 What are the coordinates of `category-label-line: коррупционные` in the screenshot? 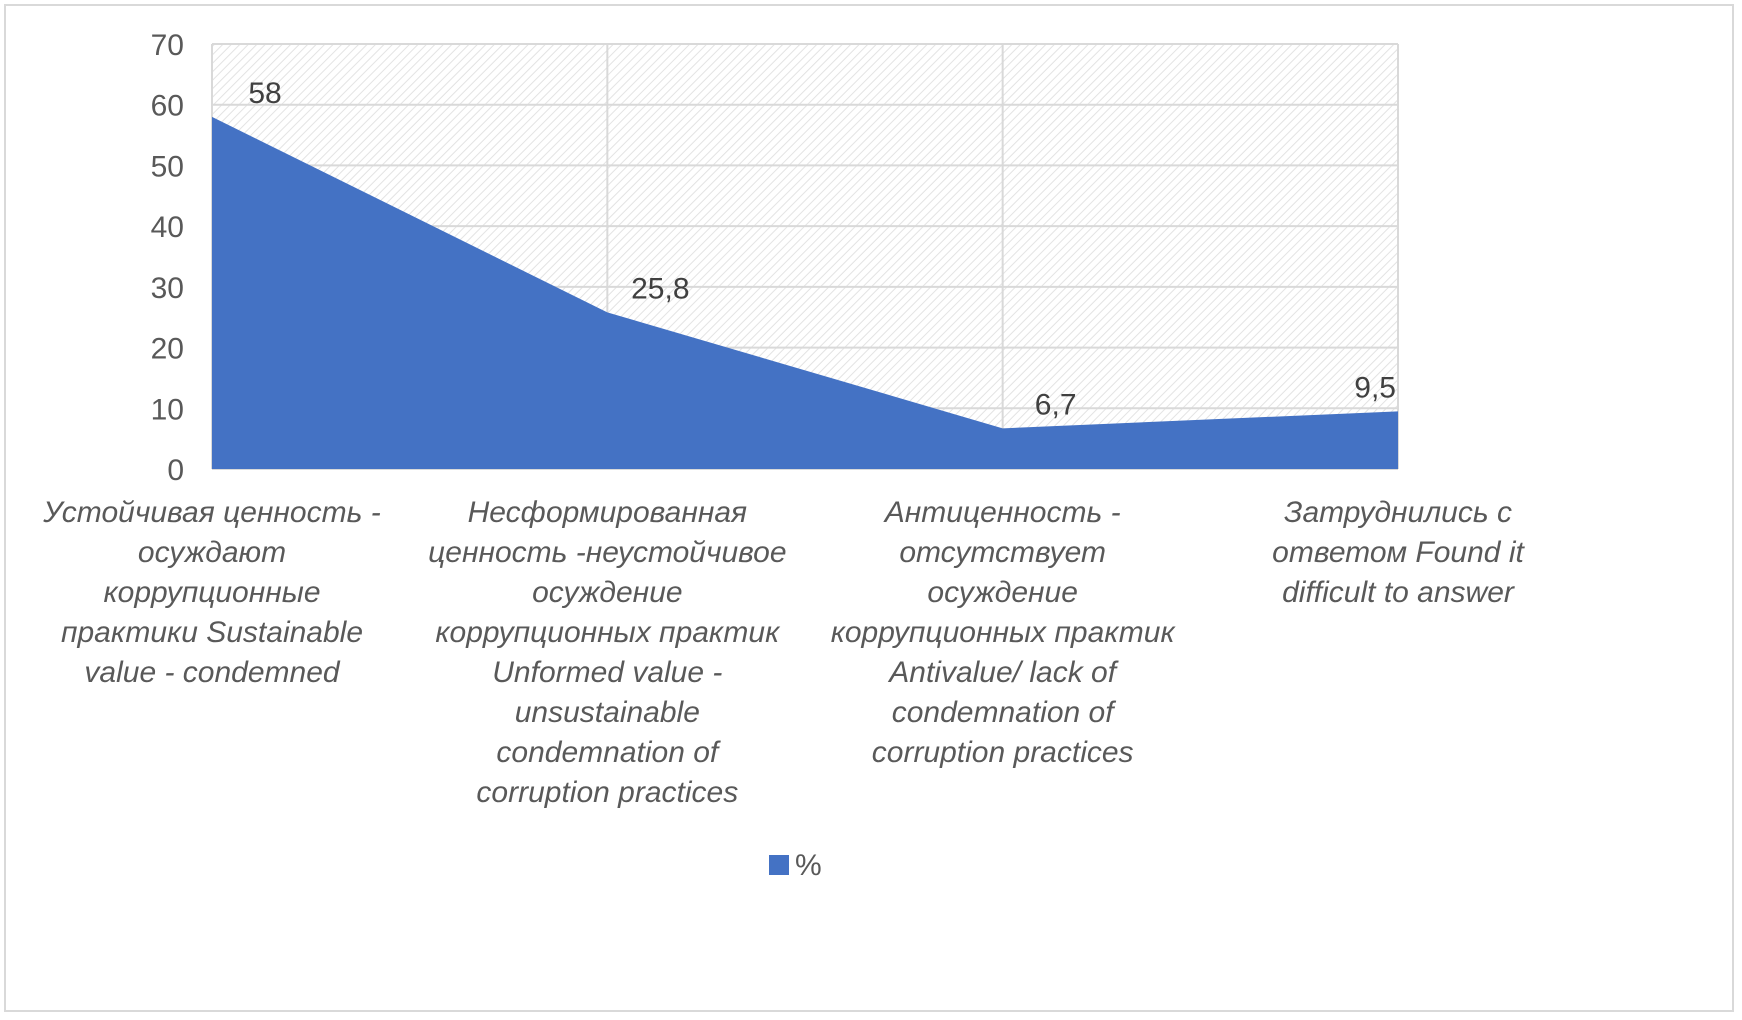 It's located at (211, 592).